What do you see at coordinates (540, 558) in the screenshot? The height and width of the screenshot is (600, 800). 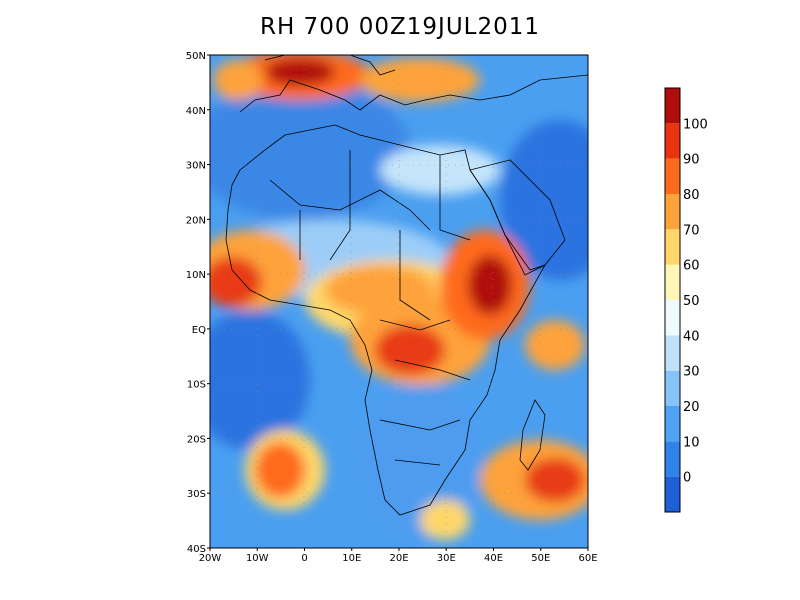 I see `lon-label: 50E` at bounding box center [540, 558].